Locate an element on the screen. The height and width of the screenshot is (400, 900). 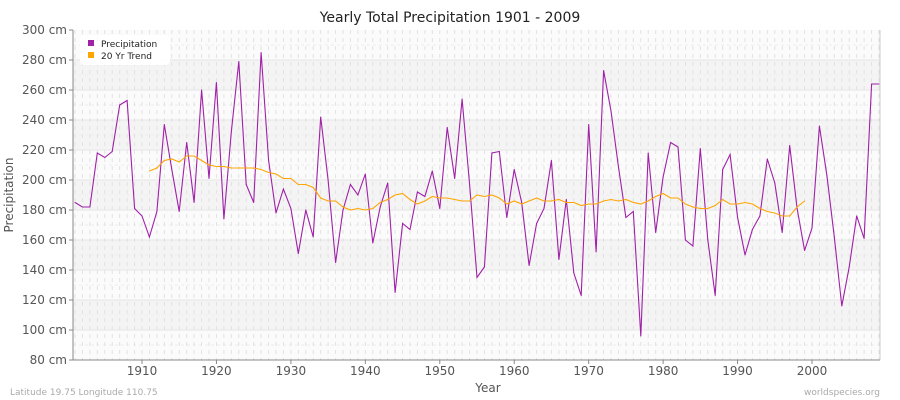
chart-title: Yearly Total Precipitation 1901 - 2009 is located at coordinates (450, 18).